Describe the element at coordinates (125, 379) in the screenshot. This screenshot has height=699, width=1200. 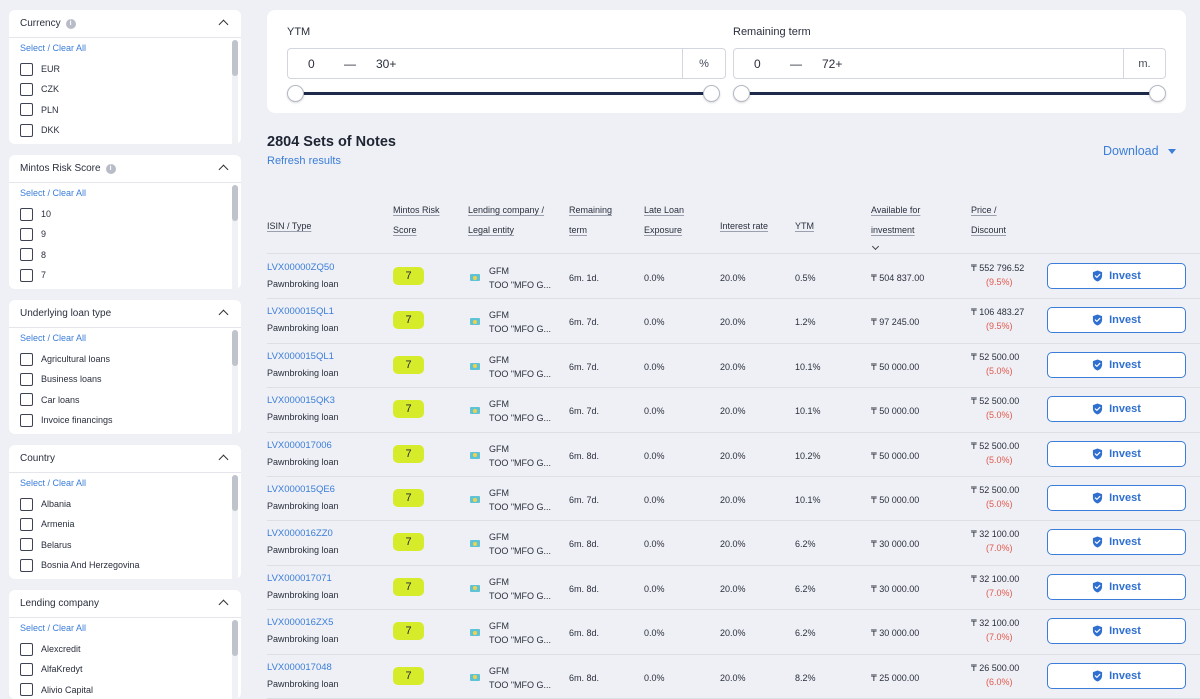
I see `filter-option: Business loans` at that location.